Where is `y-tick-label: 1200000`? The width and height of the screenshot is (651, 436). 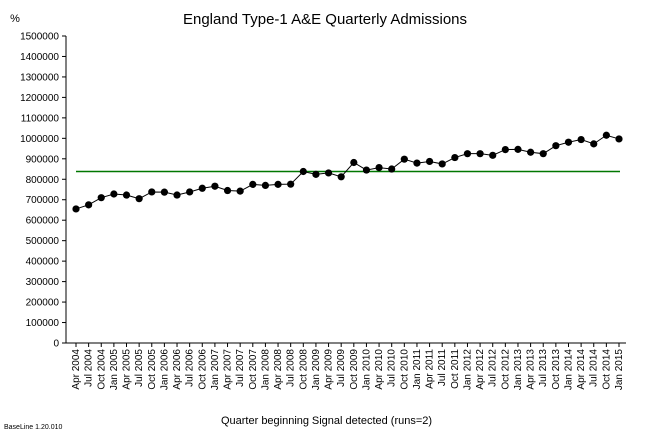 y-tick-label: 1200000 is located at coordinates (39, 98).